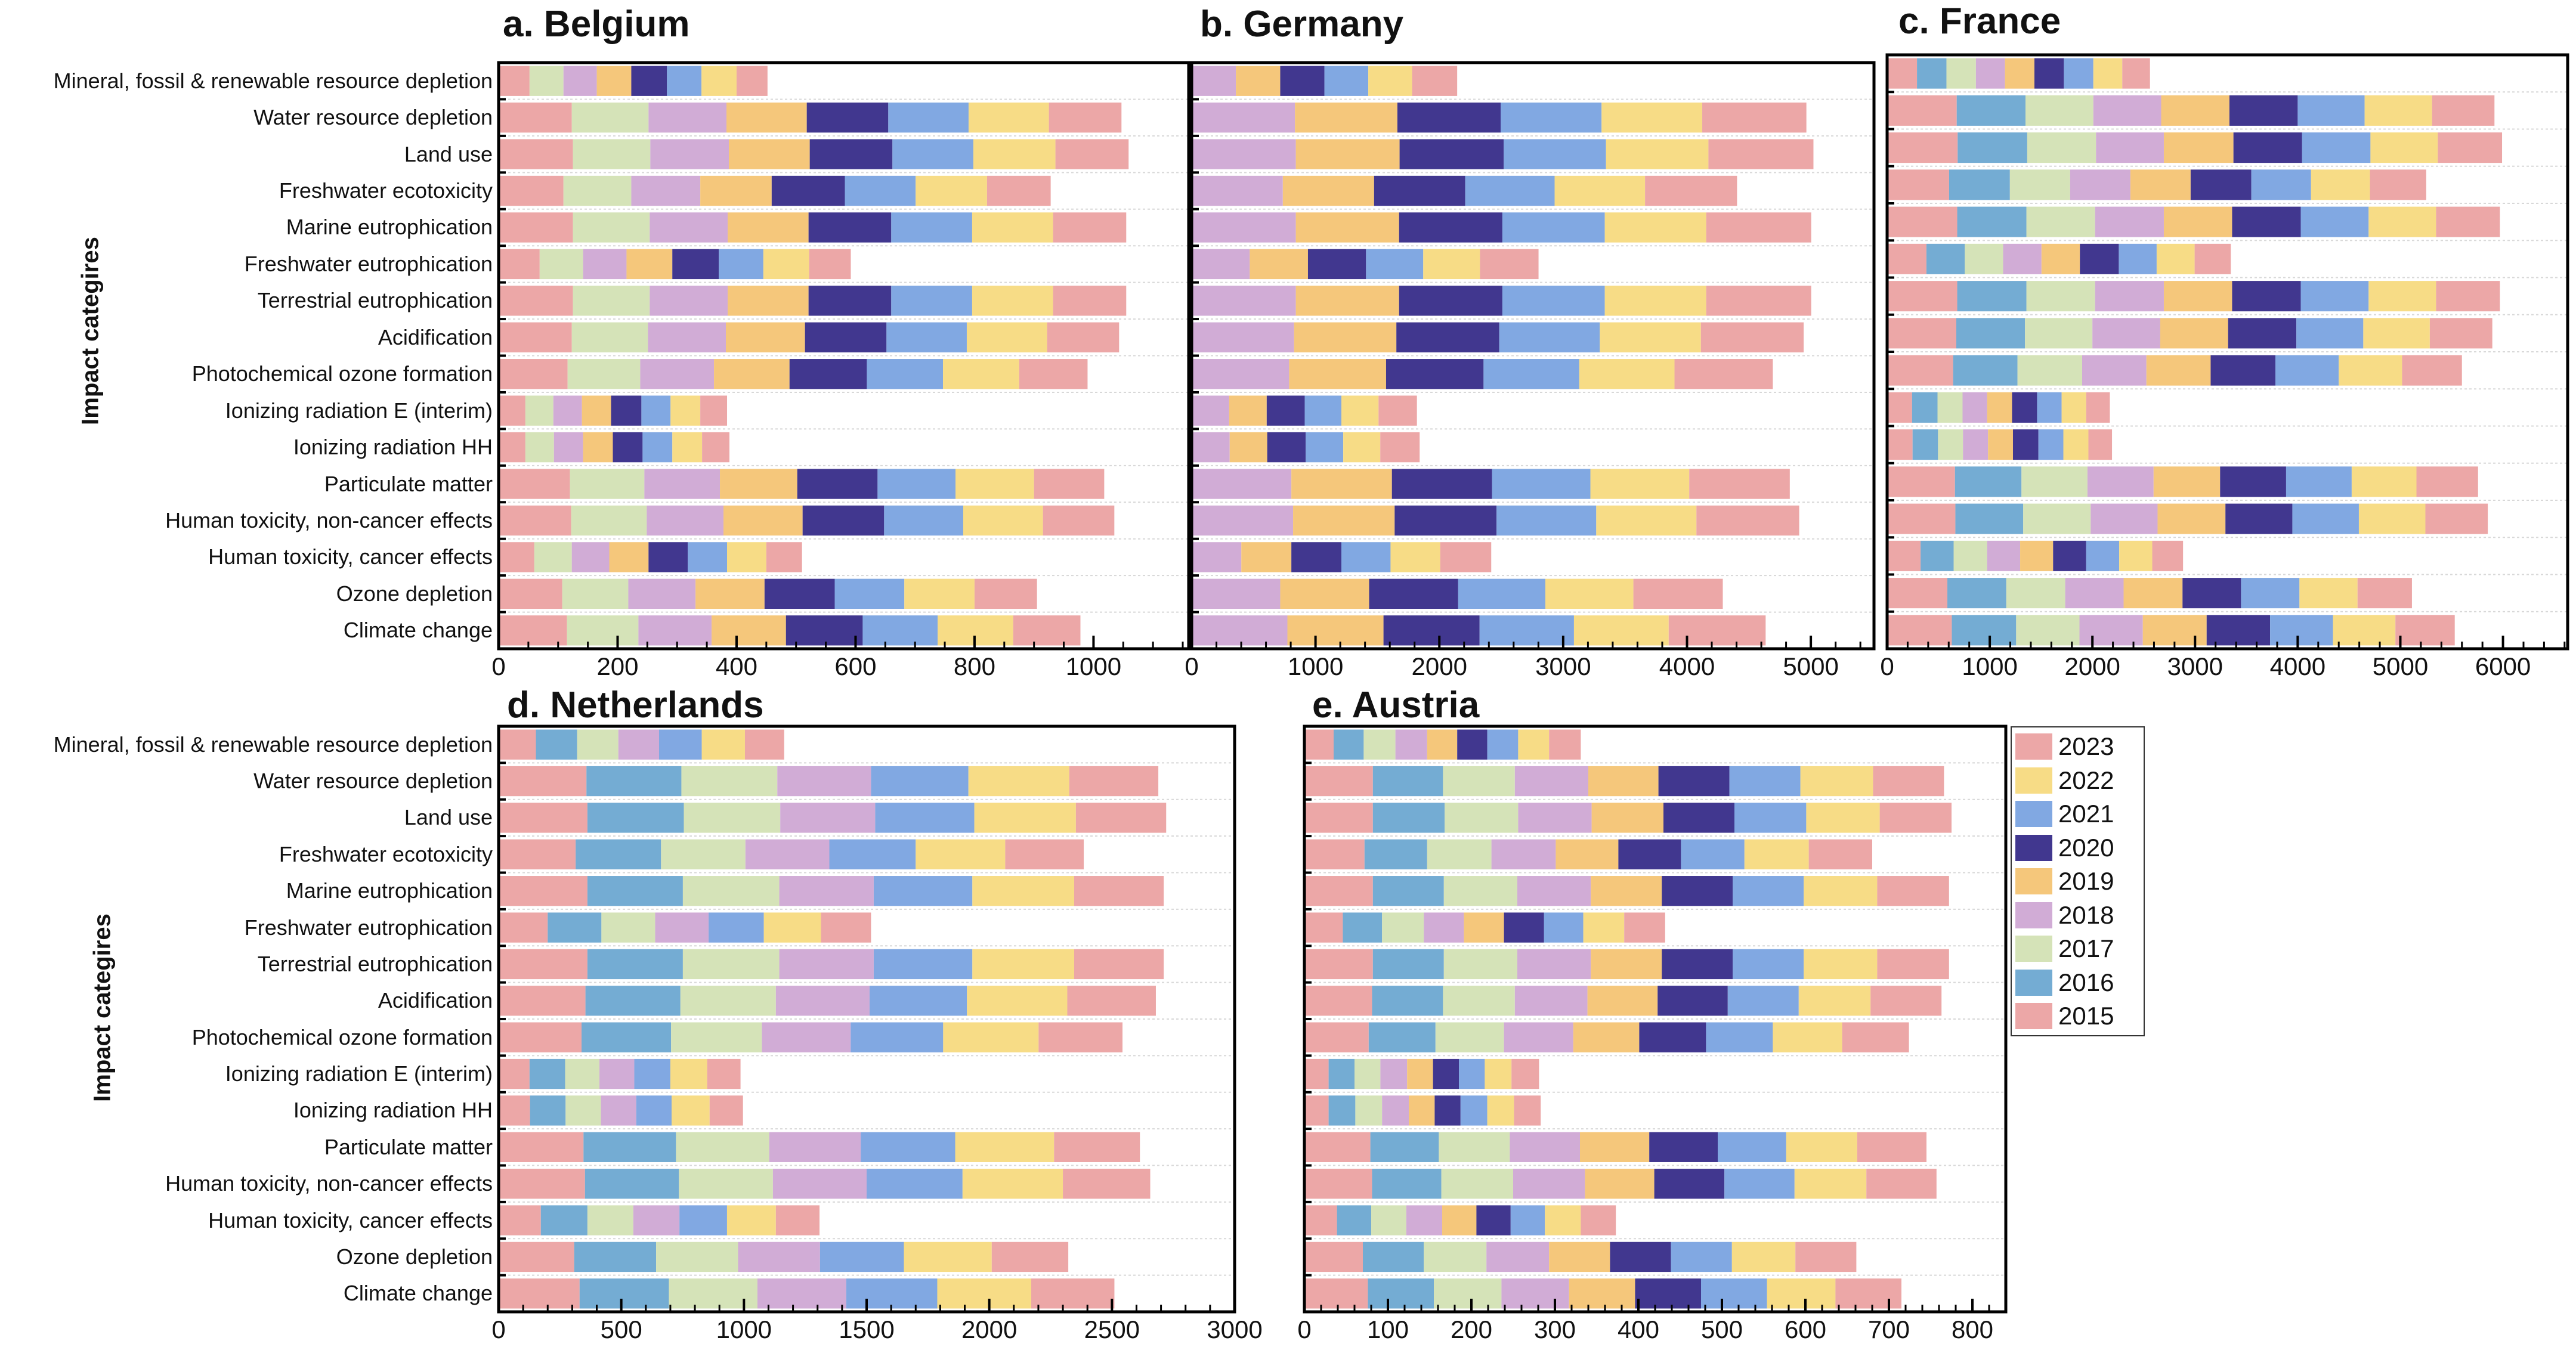 This screenshot has width=2576, height=1347. I want to click on bar-segment-2021: Water resource depletion 2021: 652, so click(2331, 111).